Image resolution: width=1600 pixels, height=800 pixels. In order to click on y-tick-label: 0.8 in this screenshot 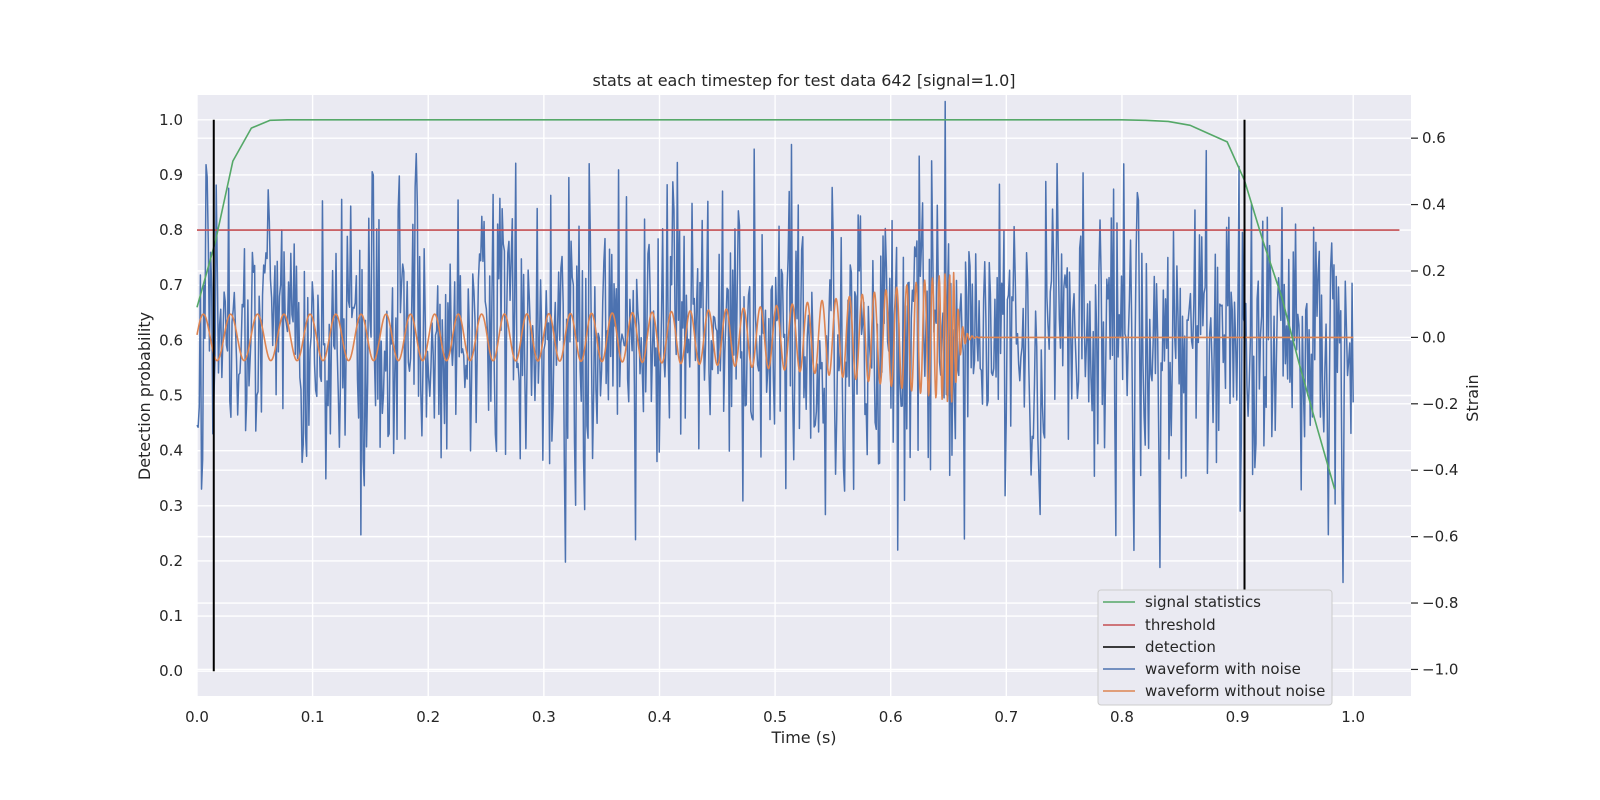, I will do `click(171, 230)`.